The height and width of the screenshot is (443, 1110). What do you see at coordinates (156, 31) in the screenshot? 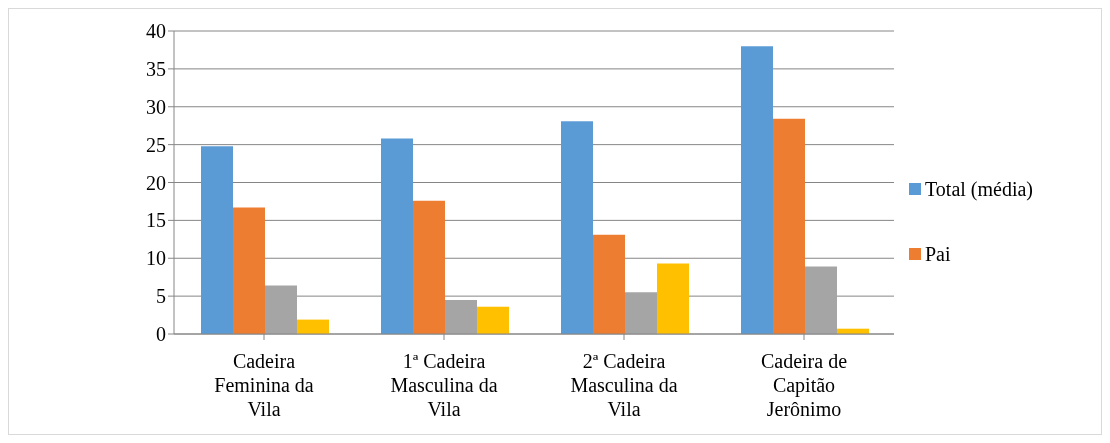
I see `y-tick-label: 40` at bounding box center [156, 31].